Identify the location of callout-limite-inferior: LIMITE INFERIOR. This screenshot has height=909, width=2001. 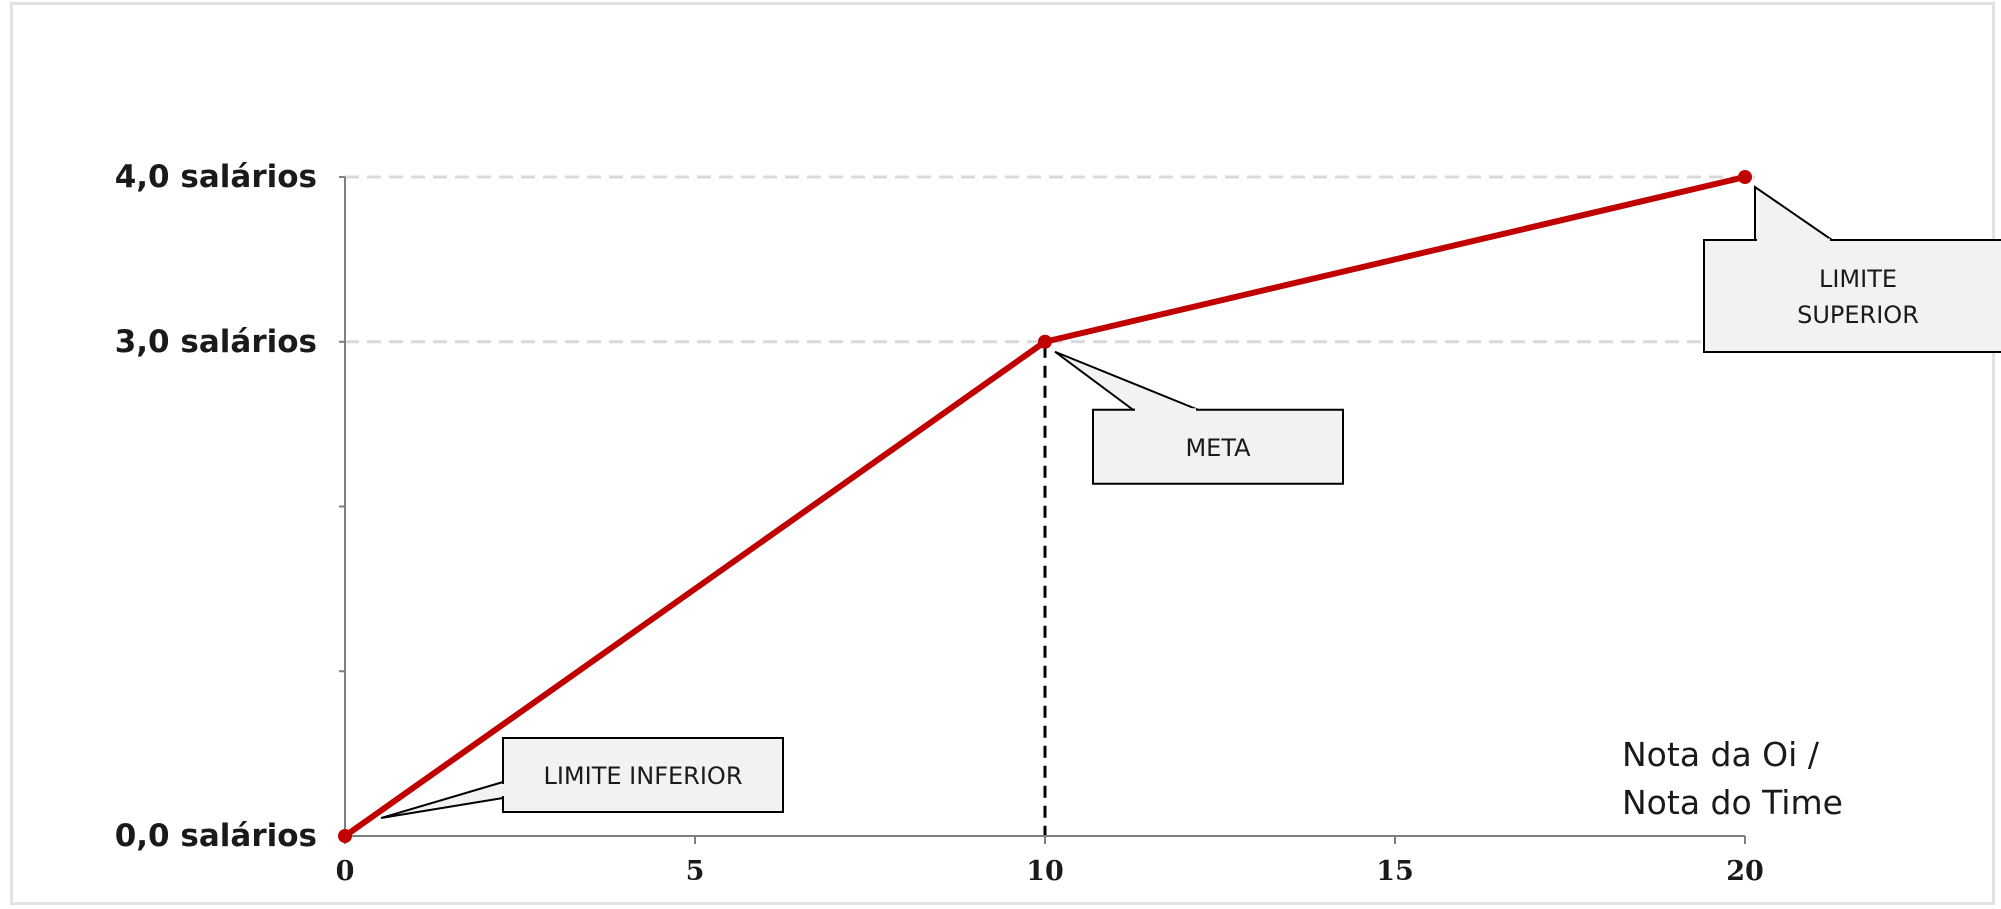
(582, 778).